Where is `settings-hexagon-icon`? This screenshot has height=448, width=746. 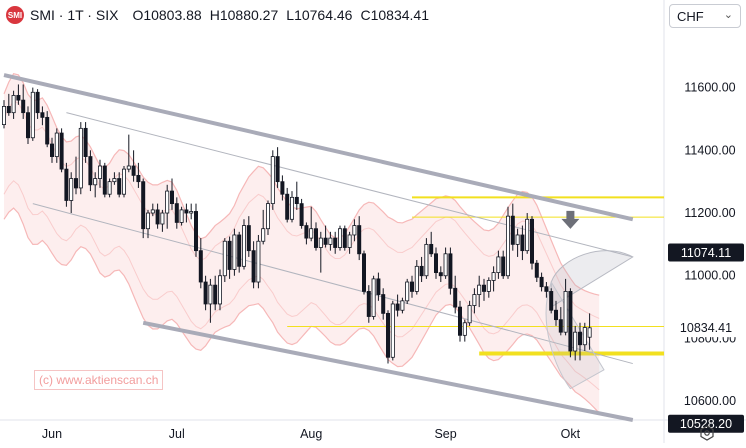 settings-hexagon-icon is located at coordinates (707, 433).